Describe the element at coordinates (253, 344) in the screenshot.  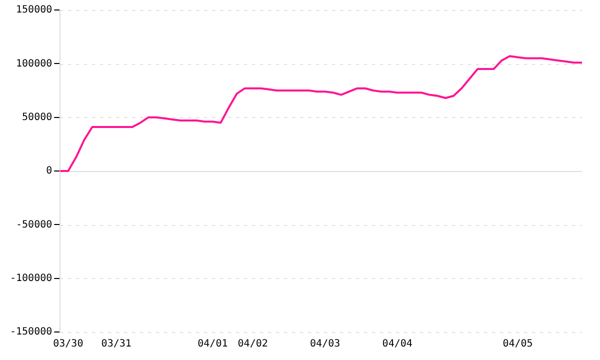
I see `x-tick-label: 04/02` at that location.